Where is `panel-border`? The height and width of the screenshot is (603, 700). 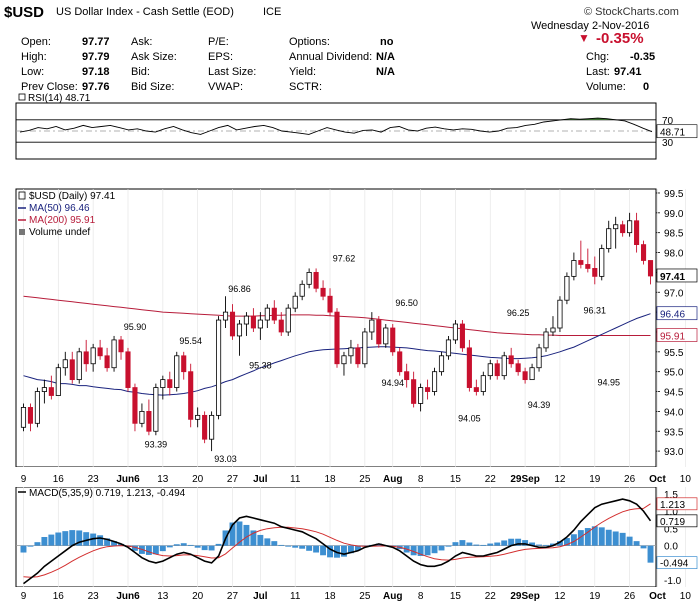 panel-border is located at coordinates (336, 131).